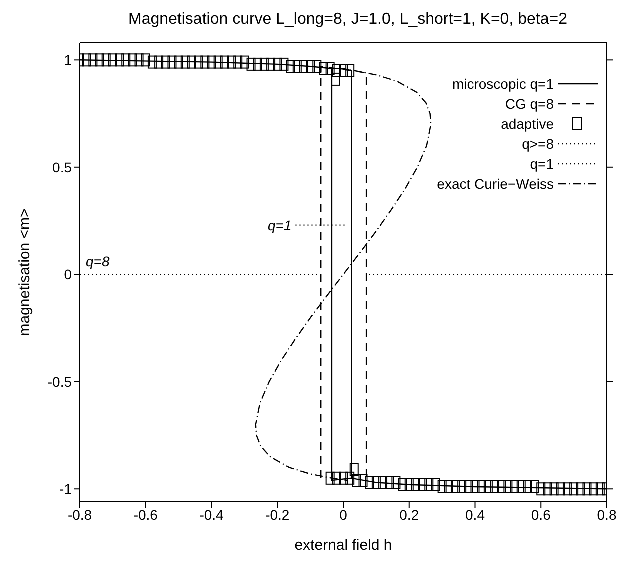 Image resolution: width=636 pixels, height=577 pixels. Describe the element at coordinates (542, 164) in the screenshot. I see `legend-label: q=1` at that location.